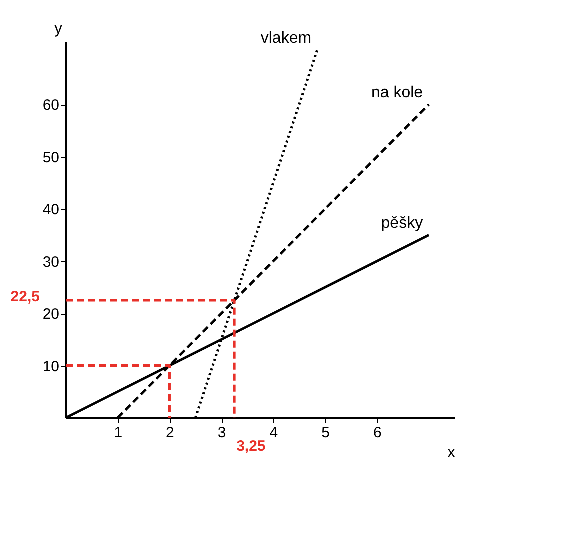 This screenshot has width=569, height=555. Describe the element at coordinates (51, 210) in the screenshot. I see `y-tick-label: 40` at that location.